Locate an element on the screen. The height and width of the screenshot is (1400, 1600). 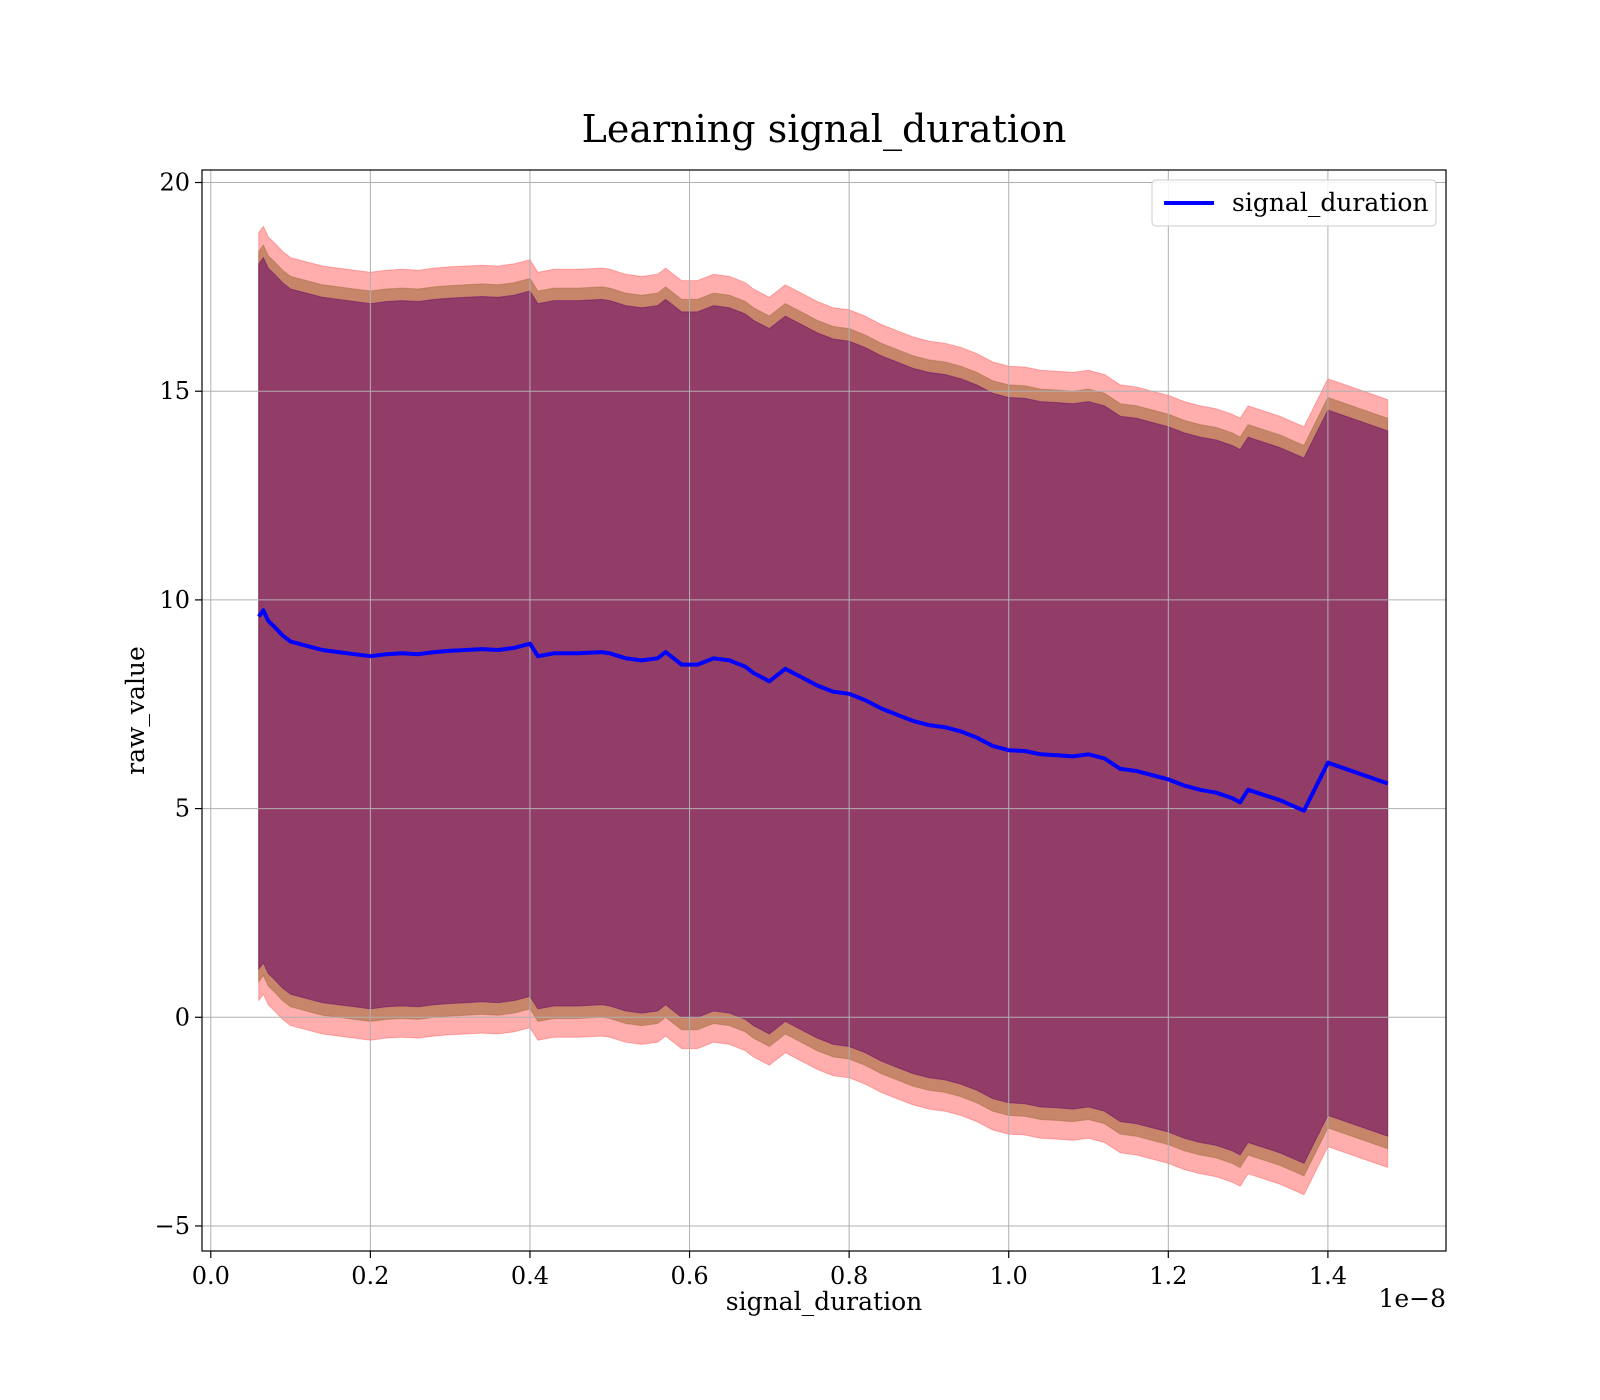
x-tick-label: 1.0 is located at coordinates (1009, 1276).